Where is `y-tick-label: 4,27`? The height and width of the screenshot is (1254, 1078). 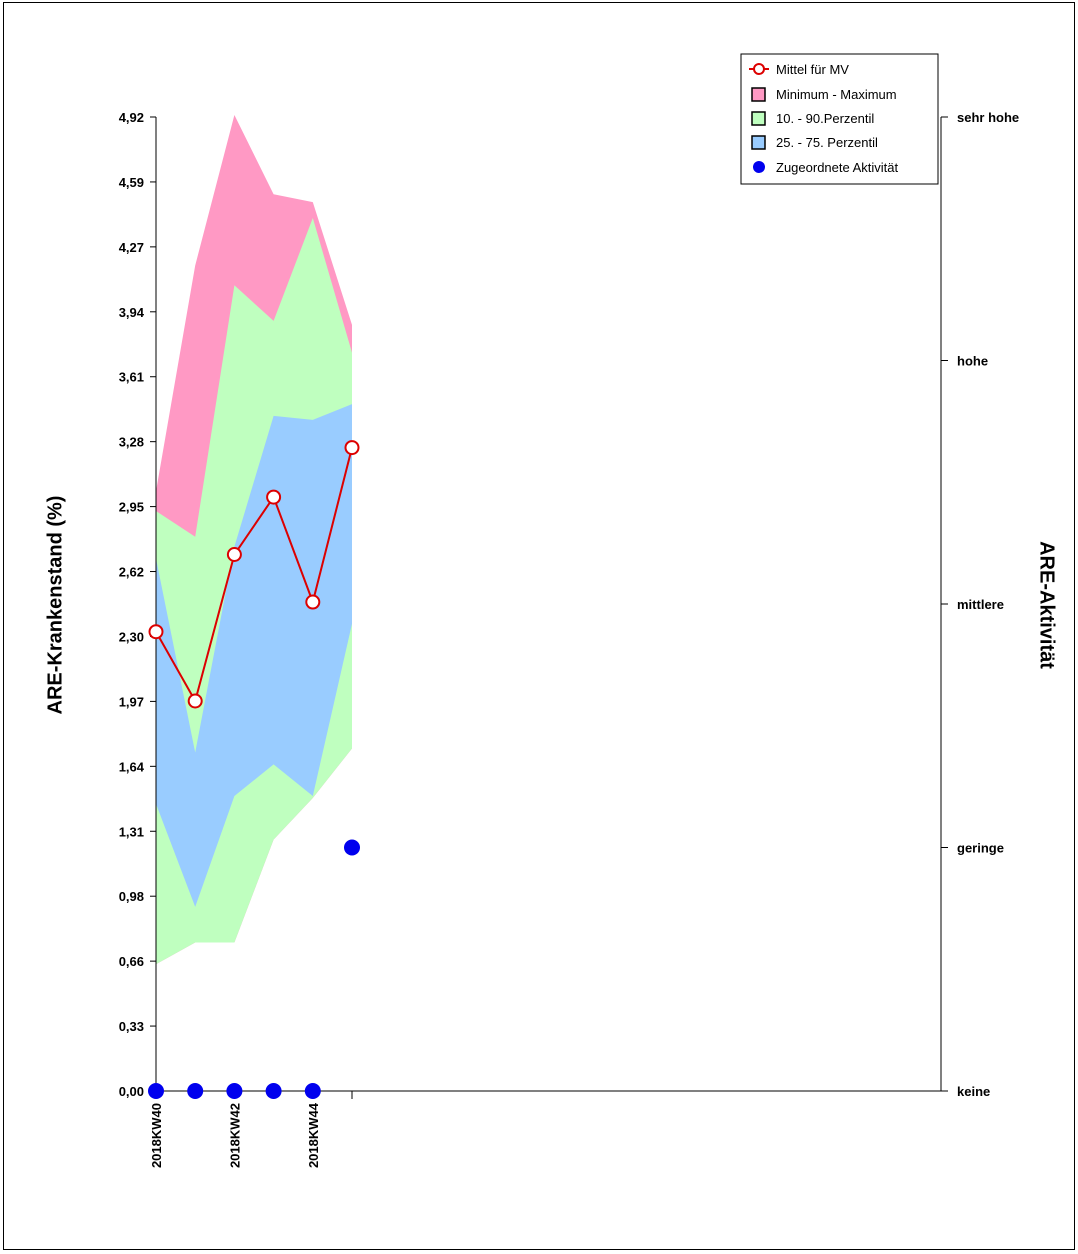
y-tick-label: 4,27 is located at coordinates (131, 247).